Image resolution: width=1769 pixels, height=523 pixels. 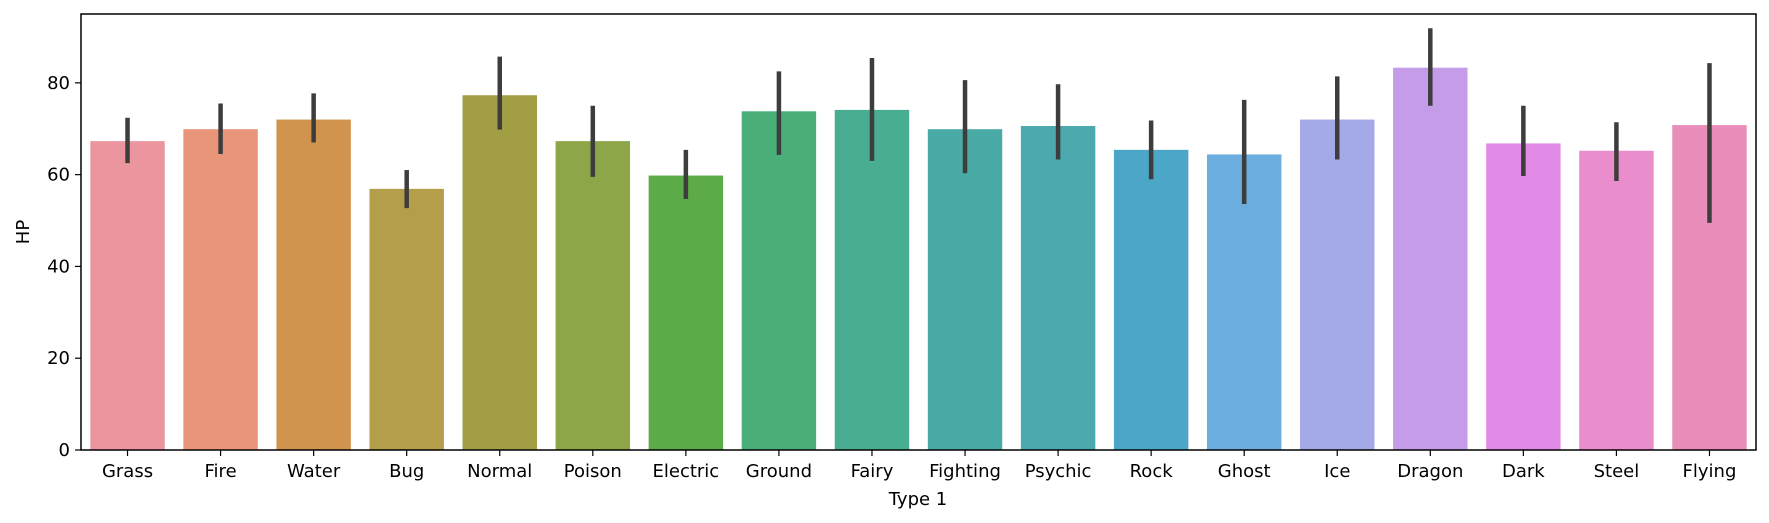 I want to click on y-tick-label: 20, so click(x=58, y=358).